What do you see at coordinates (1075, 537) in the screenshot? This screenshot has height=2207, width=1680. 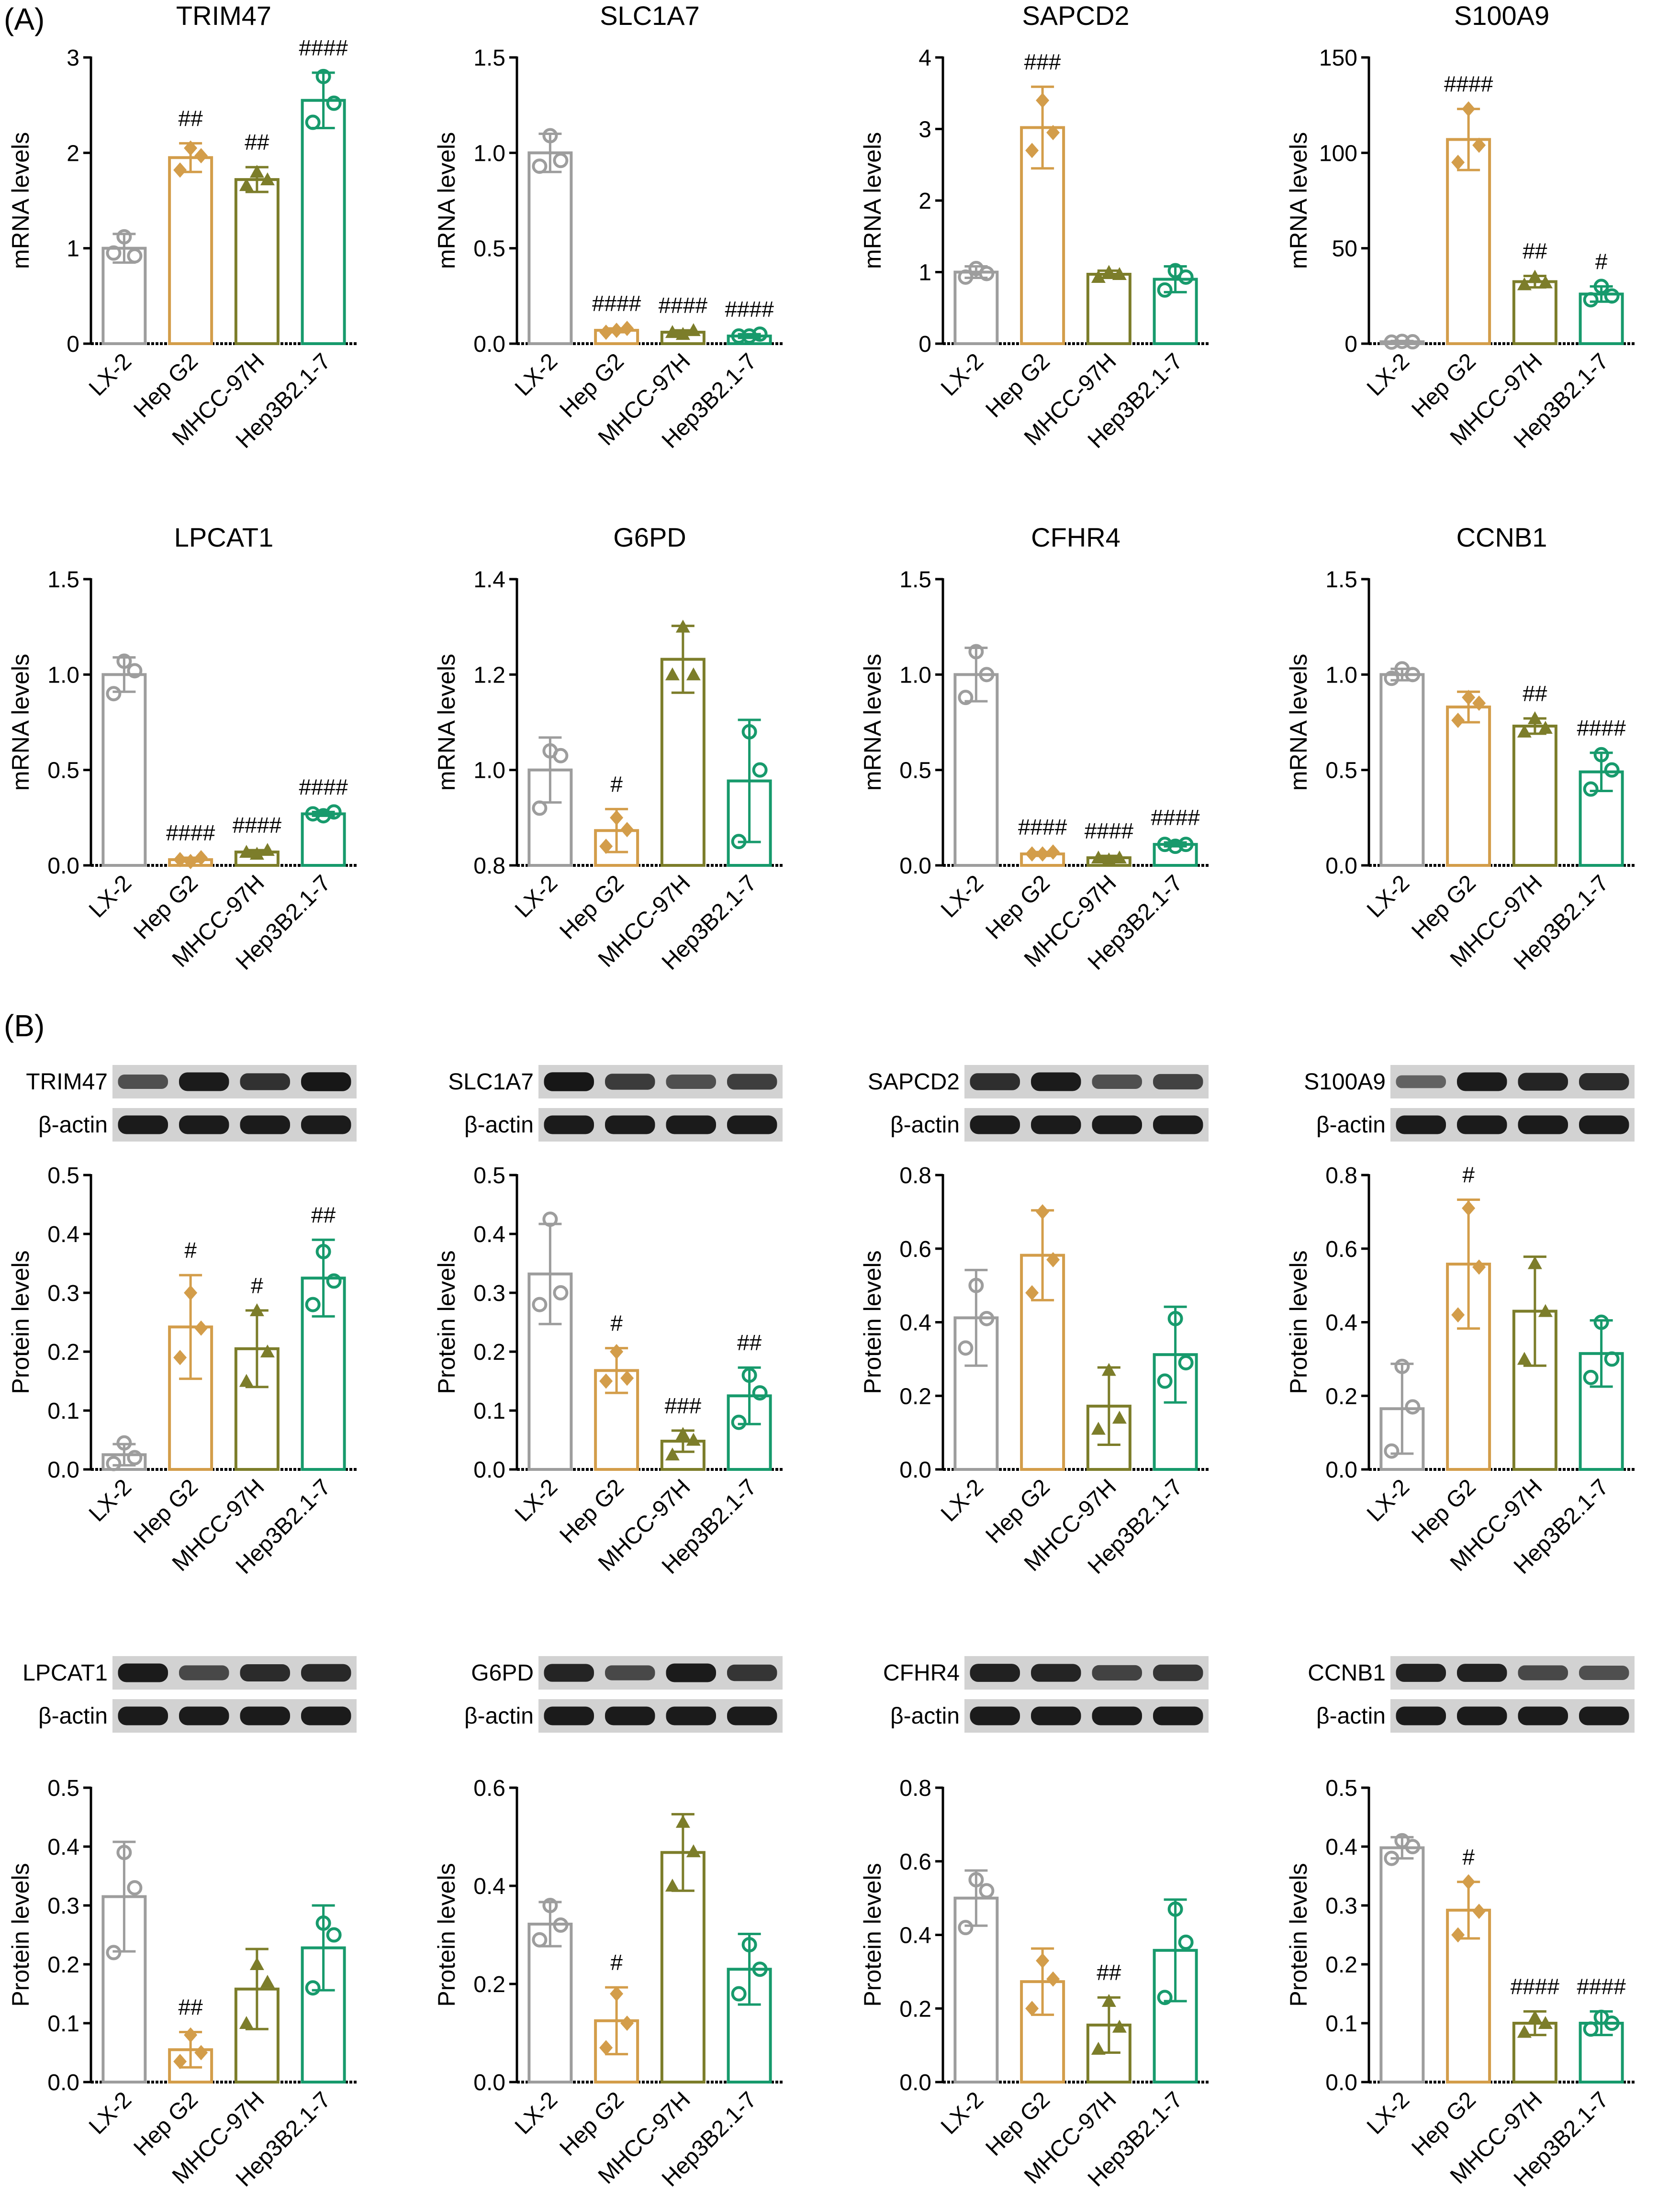 I see `chart-title-a-cfhr4: CFHR4` at bounding box center [1075, 537].